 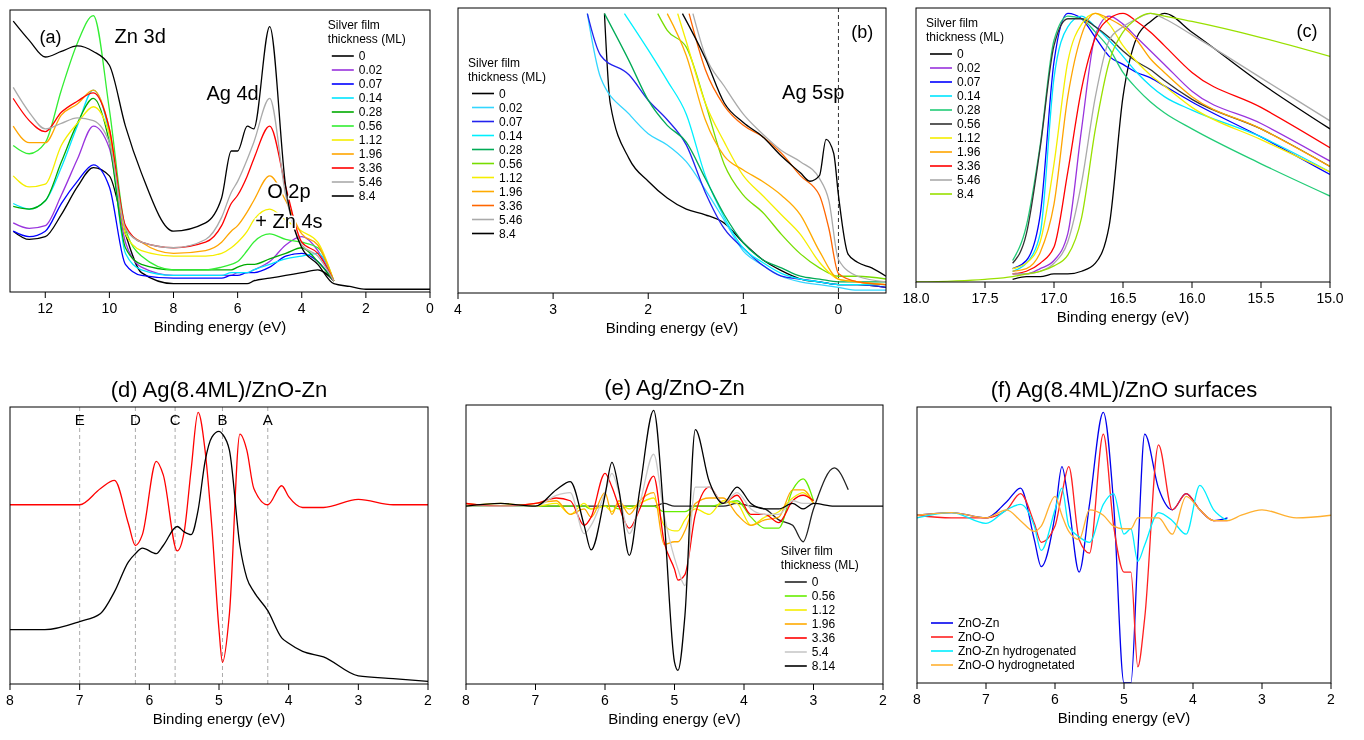 What do you see at coordinates (916, 298) in the screenshot?
I see `x-tick-label: 18.0` at bounding box center [916, 298].